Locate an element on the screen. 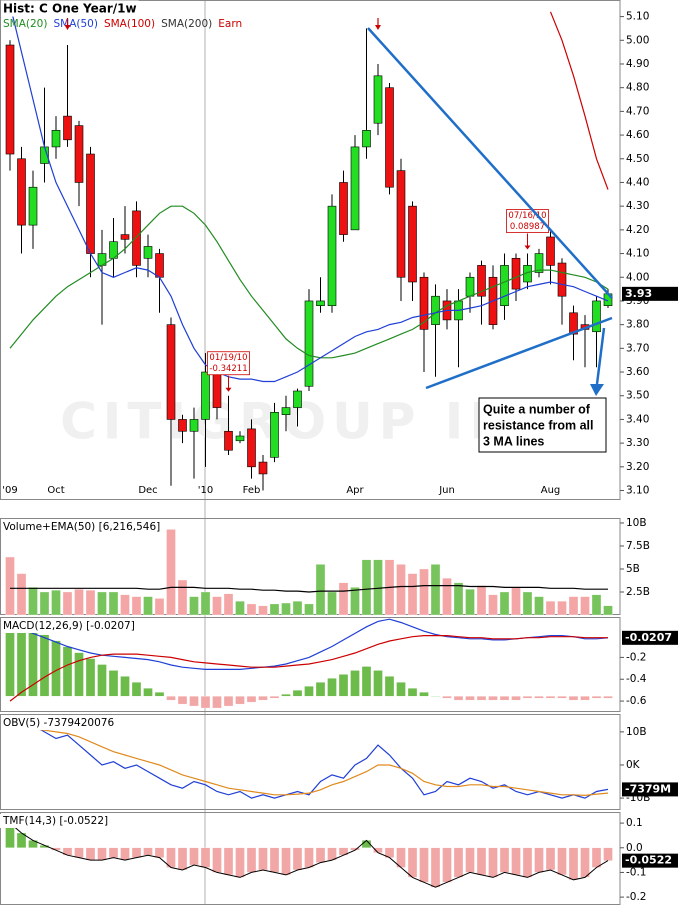  y-tick-label: 3.10 is located at coordinates (637, 491).